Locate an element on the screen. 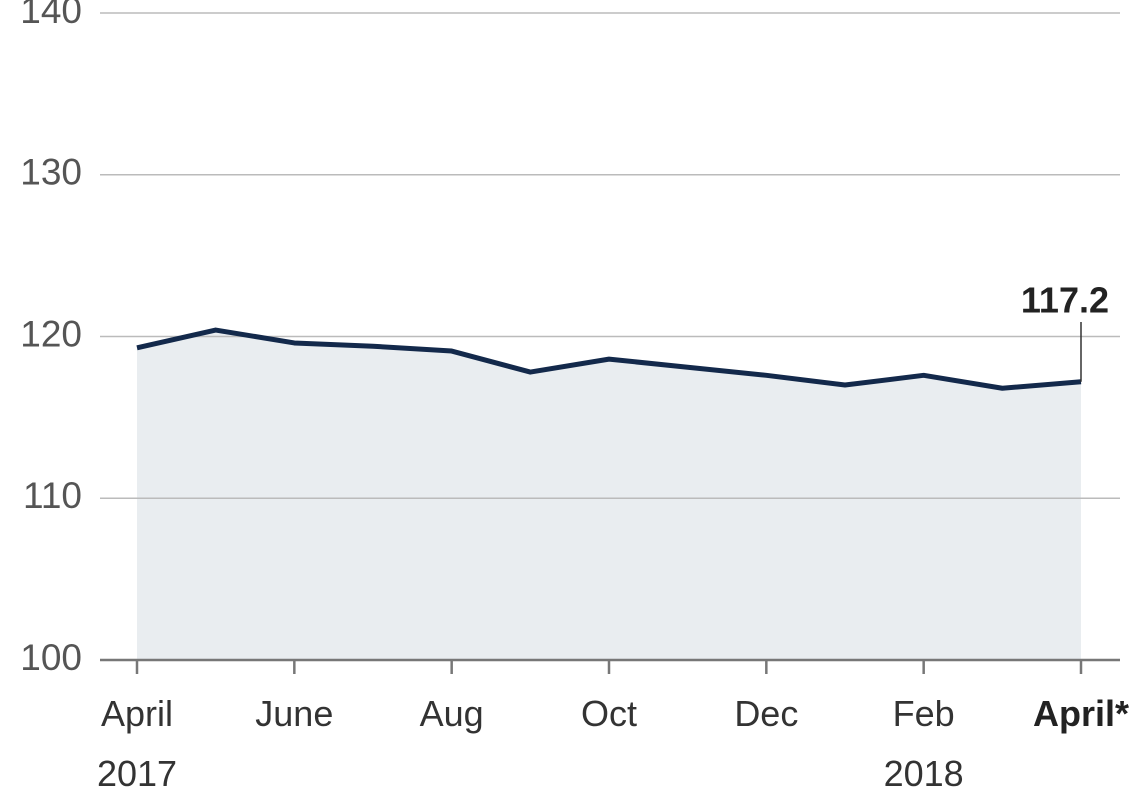  x-tick-label: Dec is located at coordinates (766, 713).